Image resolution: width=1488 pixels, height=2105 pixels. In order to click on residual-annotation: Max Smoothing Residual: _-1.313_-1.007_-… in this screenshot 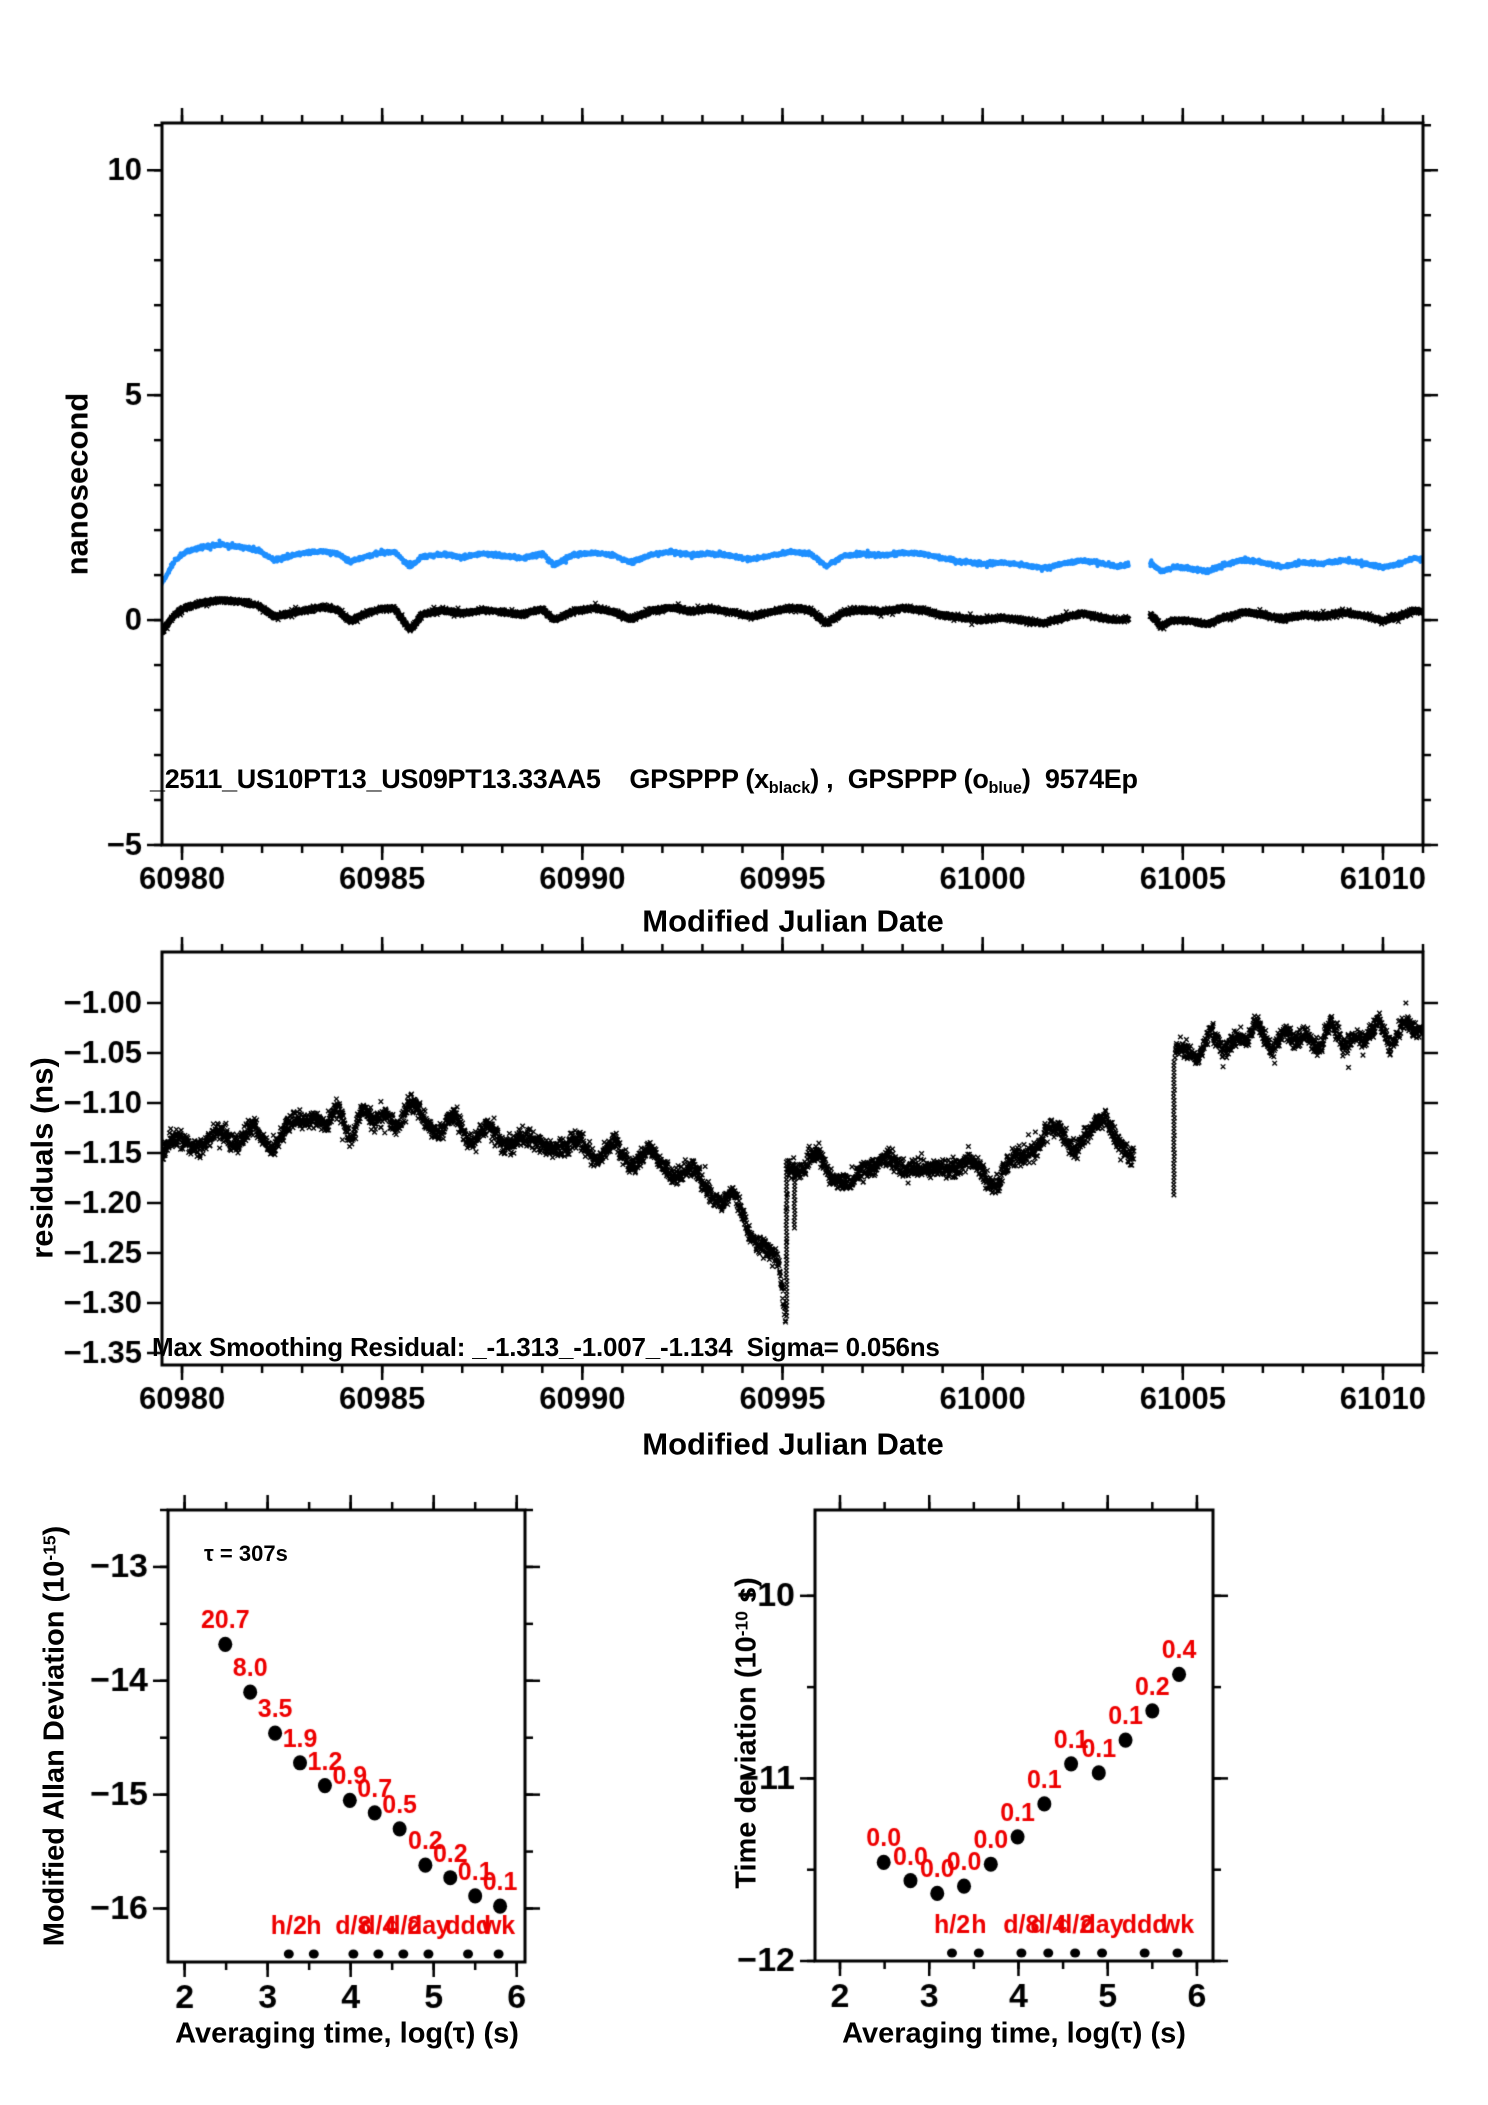, I will do `click(546, 1347)`.